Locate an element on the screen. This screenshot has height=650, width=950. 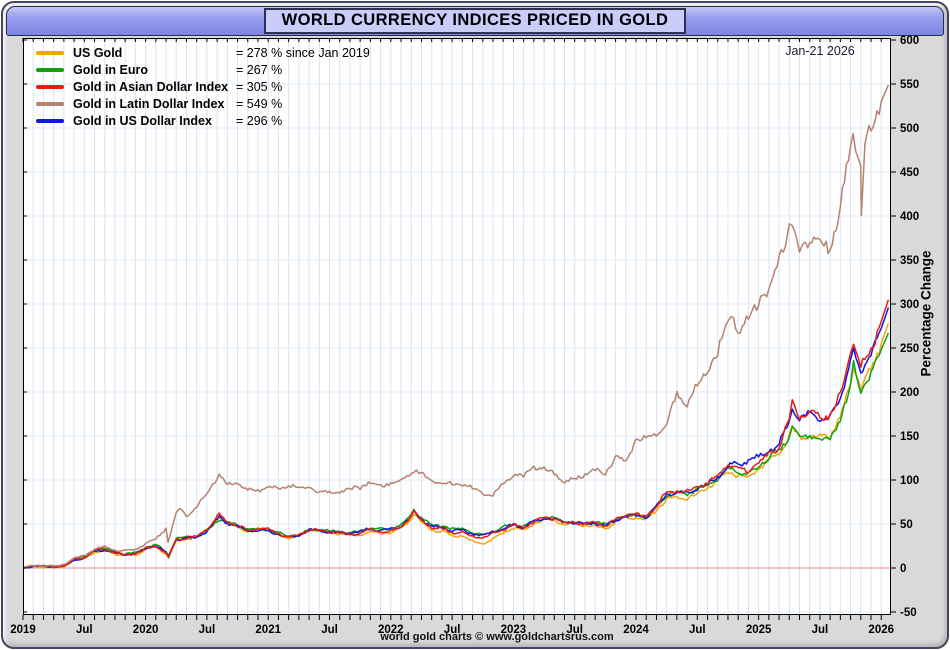
y-tick-label: 500 is located at coordinates (909, 129).